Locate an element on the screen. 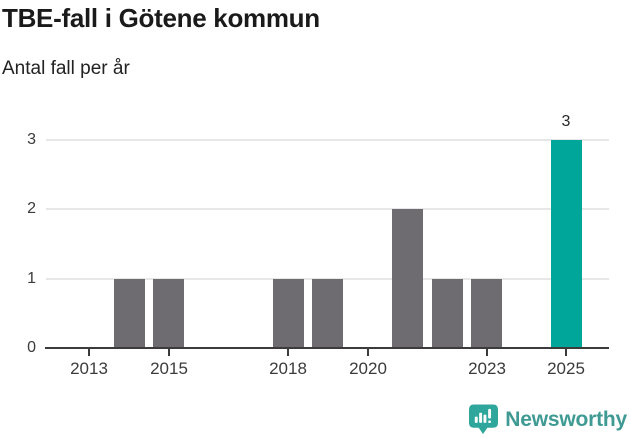  bar-2015 is located at coordinates (168, 313).